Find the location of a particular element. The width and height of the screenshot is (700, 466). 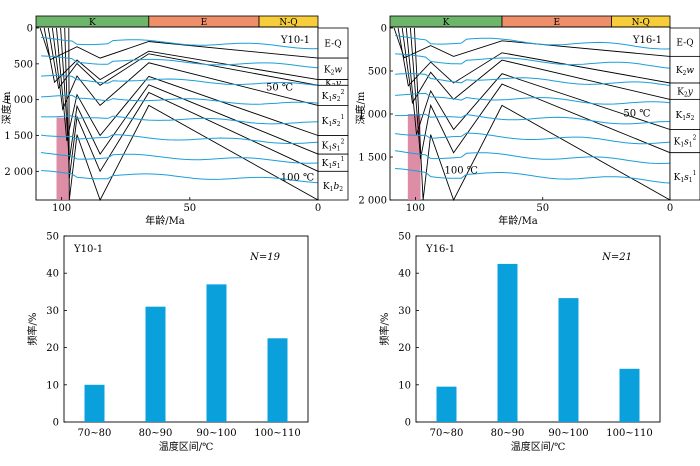

x-axis-label: 年龄/Ma is located at coordinates (518, 220).